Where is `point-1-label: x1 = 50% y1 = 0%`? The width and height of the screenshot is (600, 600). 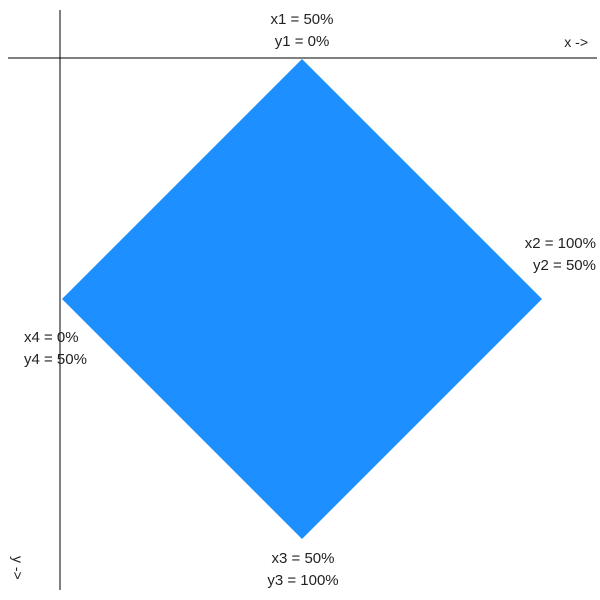 point-1-label: x1 = 50% y1 = 0% is located at coordinates (302, 31).